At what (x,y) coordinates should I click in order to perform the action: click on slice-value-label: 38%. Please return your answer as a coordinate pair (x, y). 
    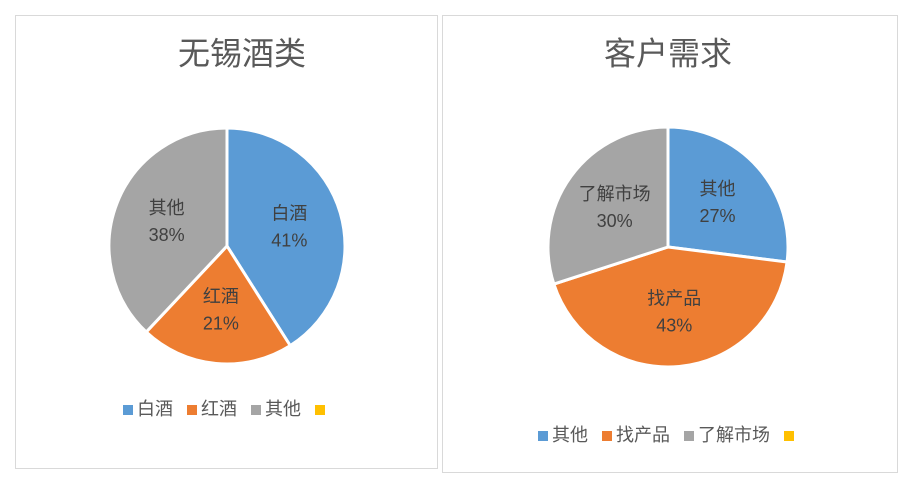
    Looking at the image, I should click on (167, 235).